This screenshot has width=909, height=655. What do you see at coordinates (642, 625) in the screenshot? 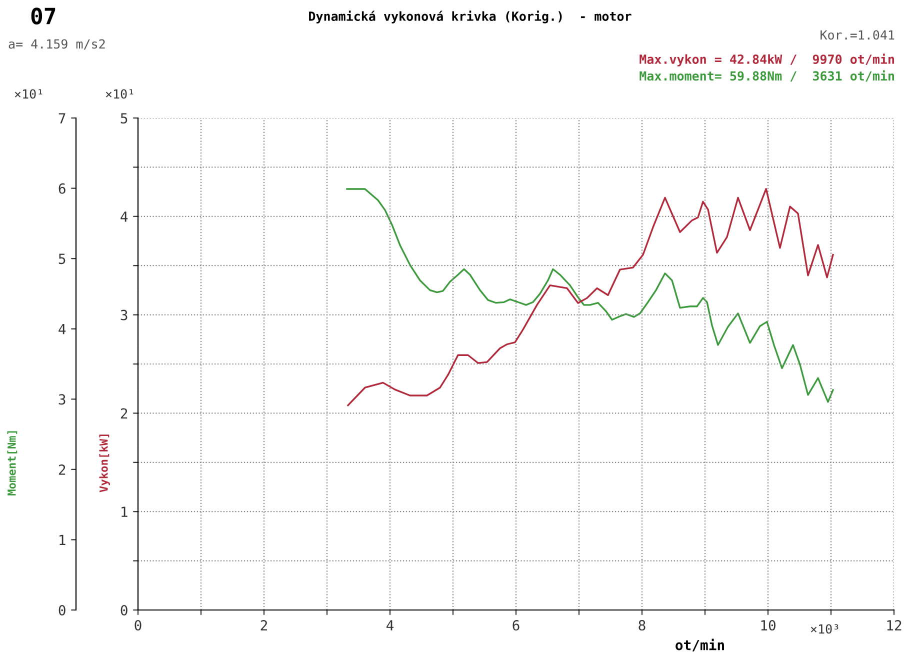
I see `x-tick-label: 8` at bounding box center [642, 625].